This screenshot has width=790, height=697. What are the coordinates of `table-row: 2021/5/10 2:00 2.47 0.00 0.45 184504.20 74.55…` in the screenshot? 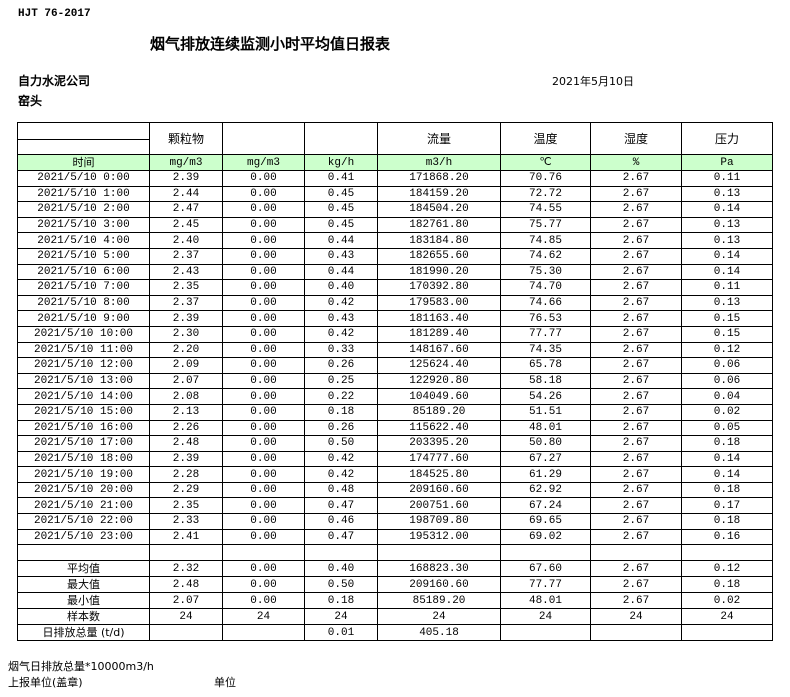 It's located at (395, 209).